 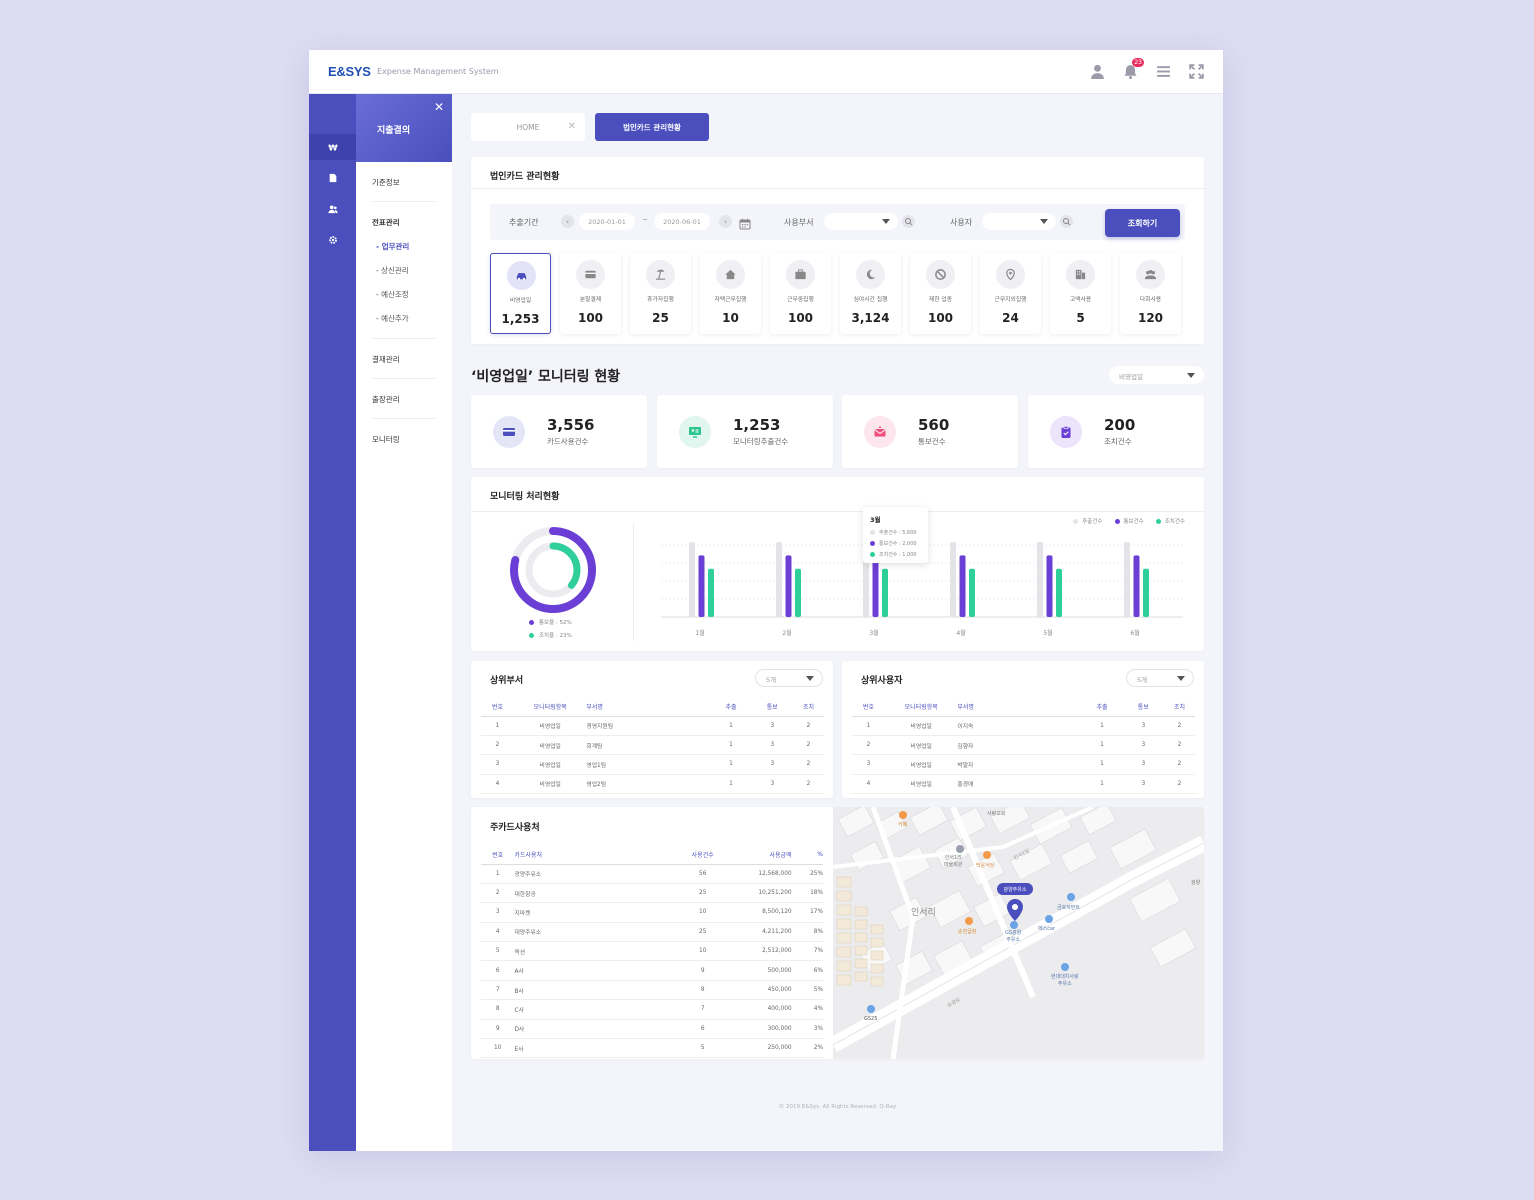 I want to click on table-row: 3 지마켓 10 8,500,120 17%, so click(x=652, y=912).